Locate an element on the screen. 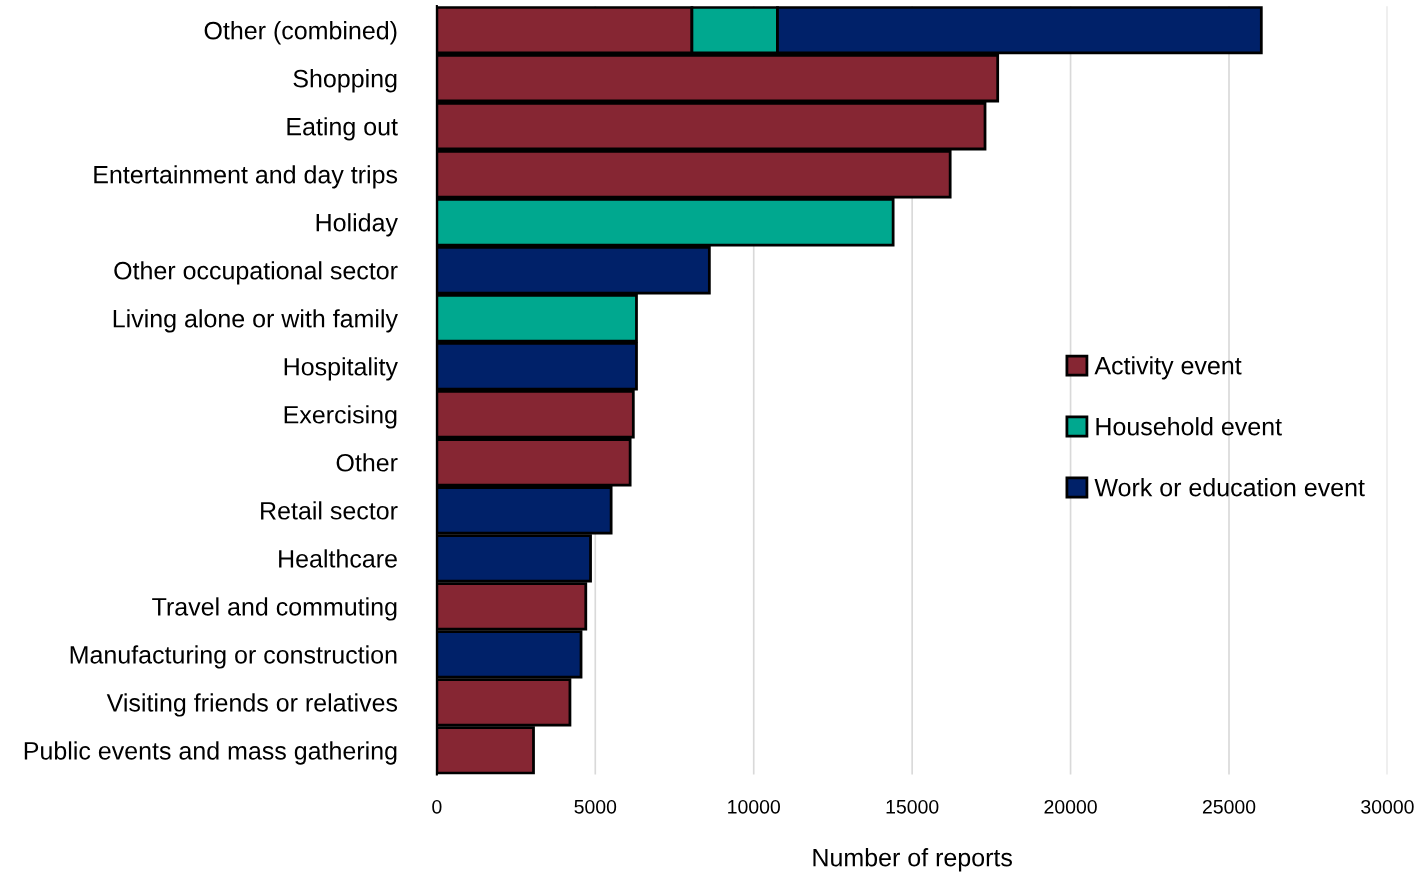  y-tick-label: Hospitality is located at coordinates (341, 369).